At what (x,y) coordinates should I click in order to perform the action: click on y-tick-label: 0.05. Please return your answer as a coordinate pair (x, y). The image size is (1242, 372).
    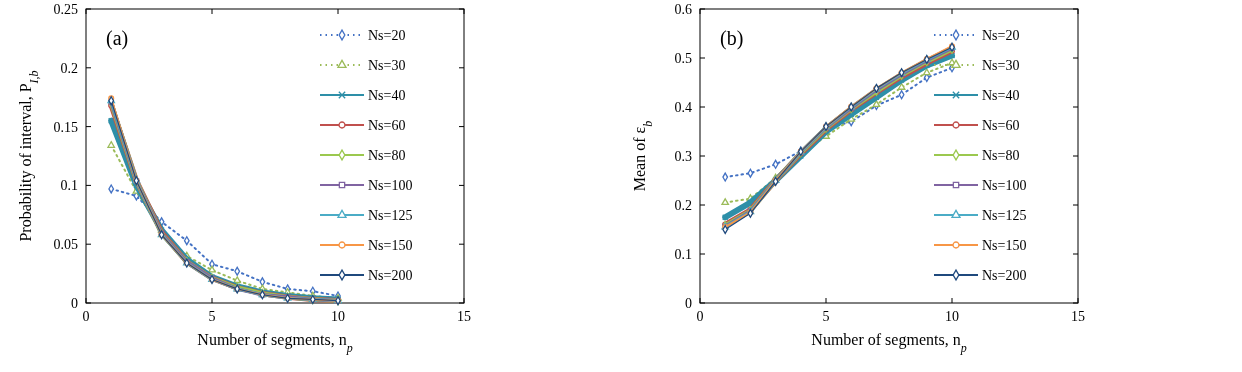
    Looking at the image, I should click on (65, 245).